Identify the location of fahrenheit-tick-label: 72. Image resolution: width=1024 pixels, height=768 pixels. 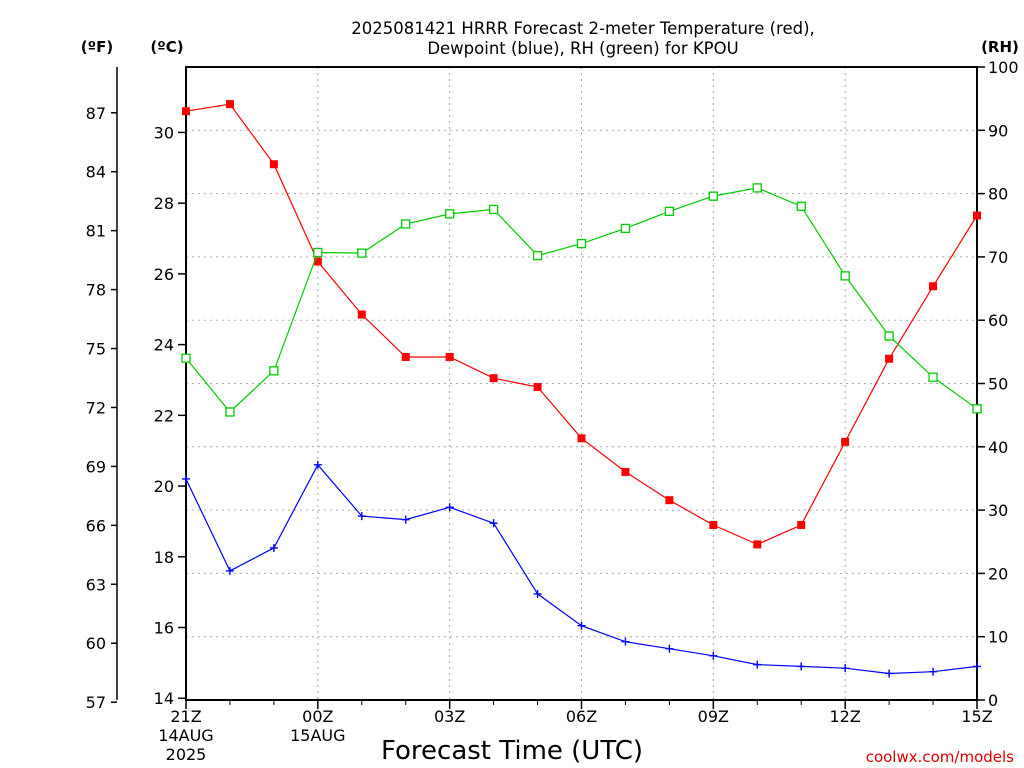
(96, 407).